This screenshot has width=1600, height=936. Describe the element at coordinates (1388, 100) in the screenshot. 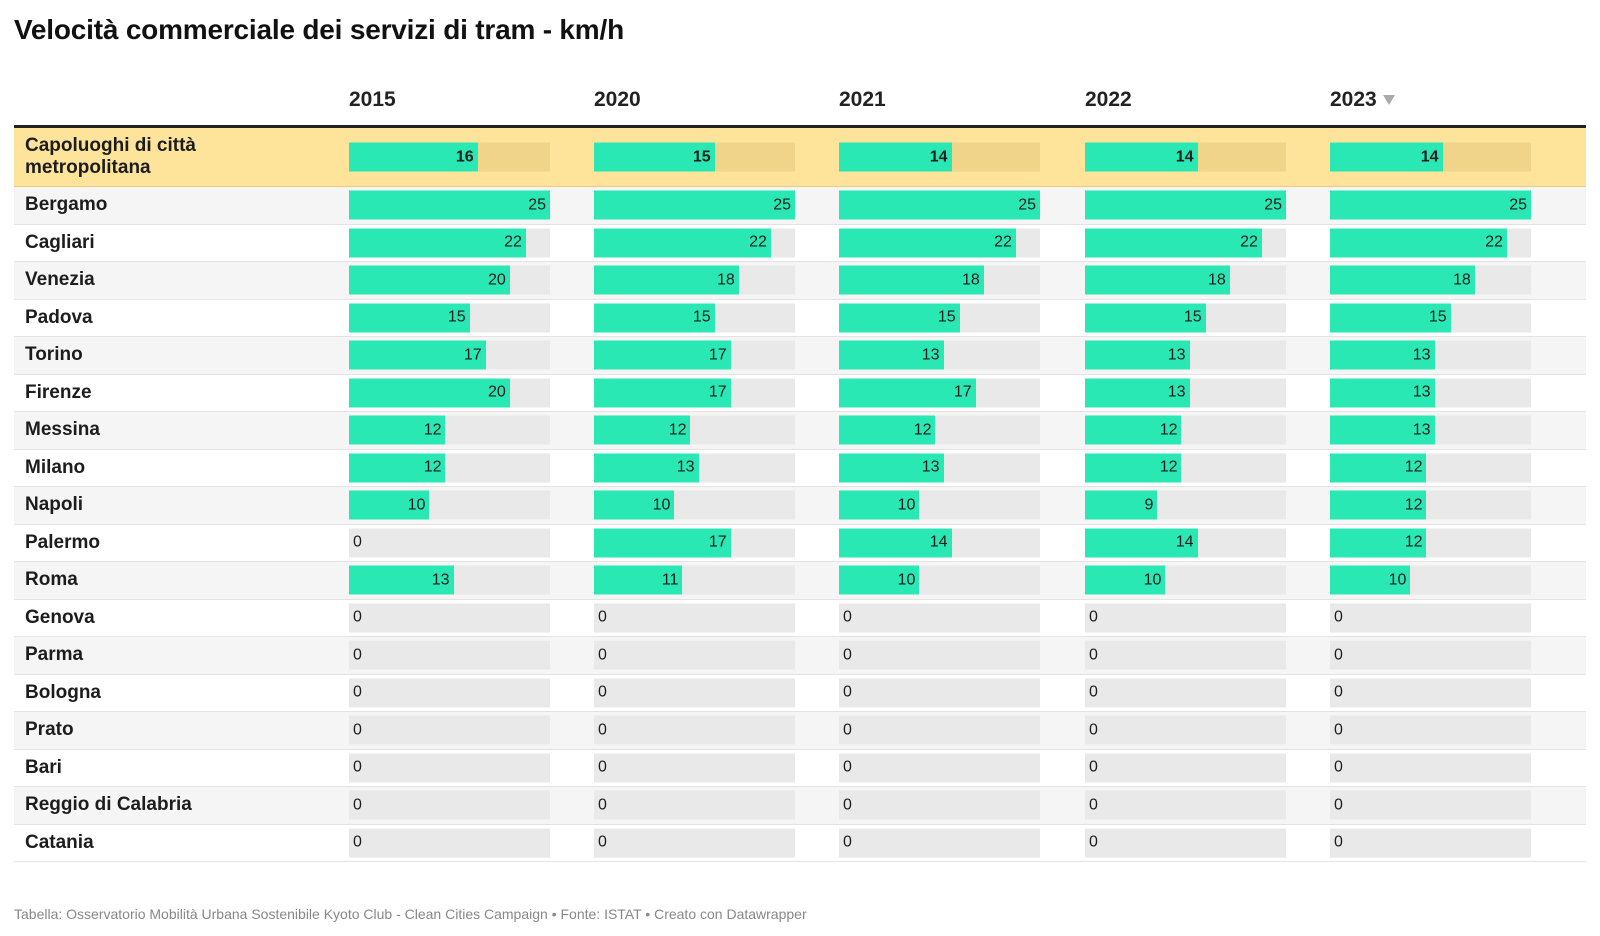

I see `sort-descending-icon` at that location.